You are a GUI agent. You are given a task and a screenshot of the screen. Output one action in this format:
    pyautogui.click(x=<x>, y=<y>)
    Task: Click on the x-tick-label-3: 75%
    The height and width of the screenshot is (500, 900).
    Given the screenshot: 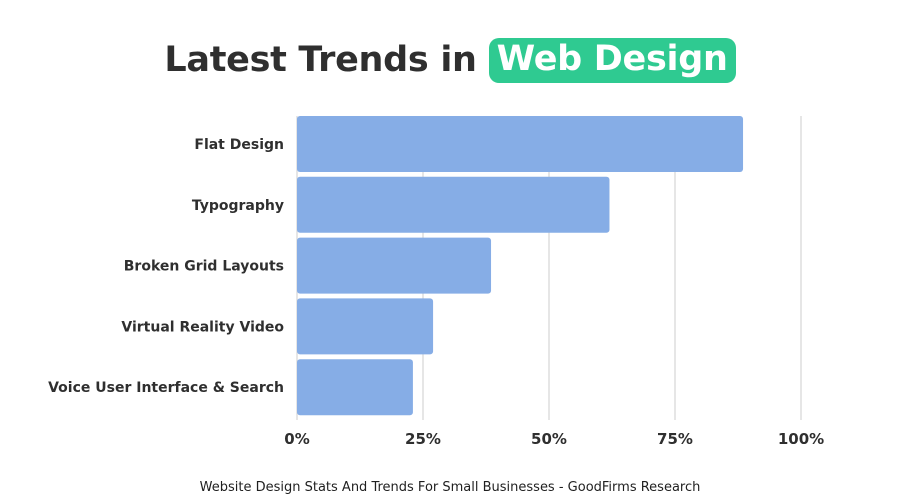 What is the action you would take?
    pyautogui.click(x=675, y=439)
    